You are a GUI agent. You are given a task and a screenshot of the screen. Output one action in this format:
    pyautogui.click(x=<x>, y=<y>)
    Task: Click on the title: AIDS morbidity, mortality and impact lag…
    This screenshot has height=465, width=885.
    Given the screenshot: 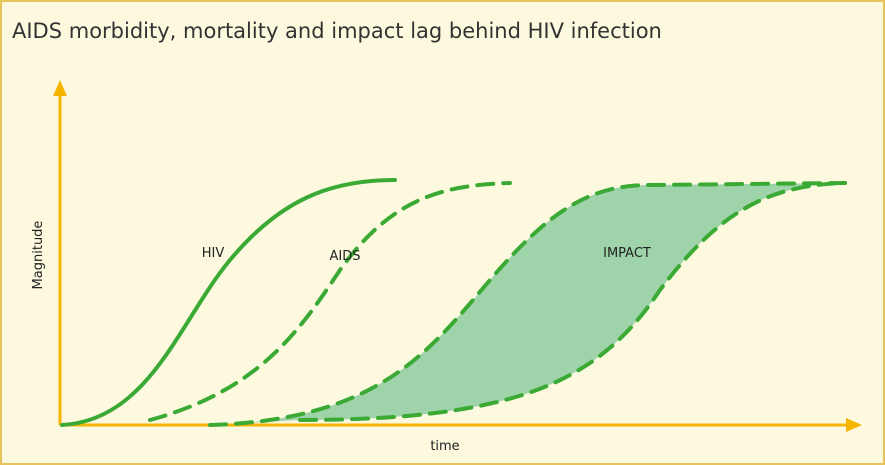 What is the action you would take?
    pyautogui.click(x=337, y=31)
    